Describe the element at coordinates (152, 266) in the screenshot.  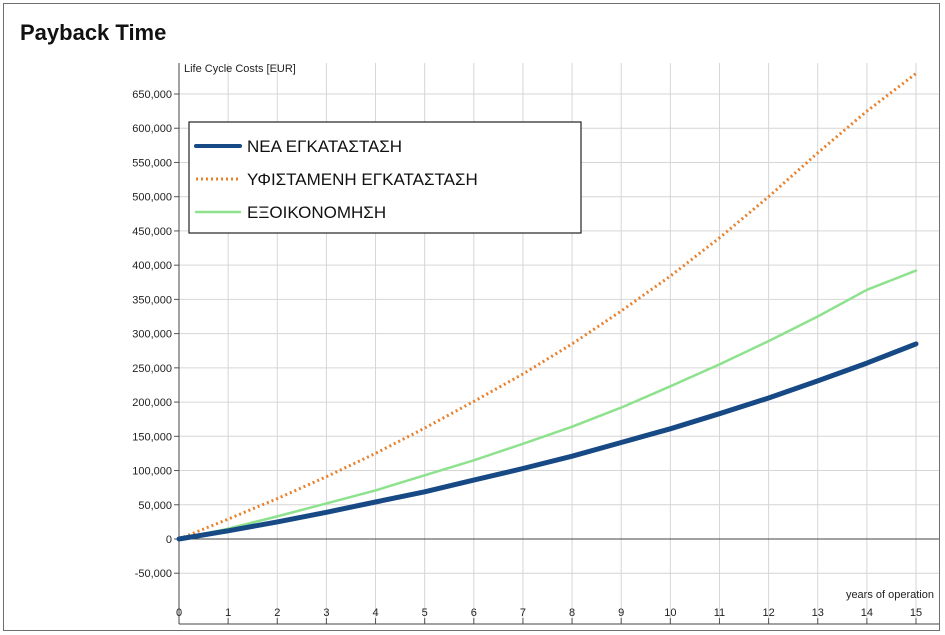
I see `y-tick-label: 400,000` at that location.